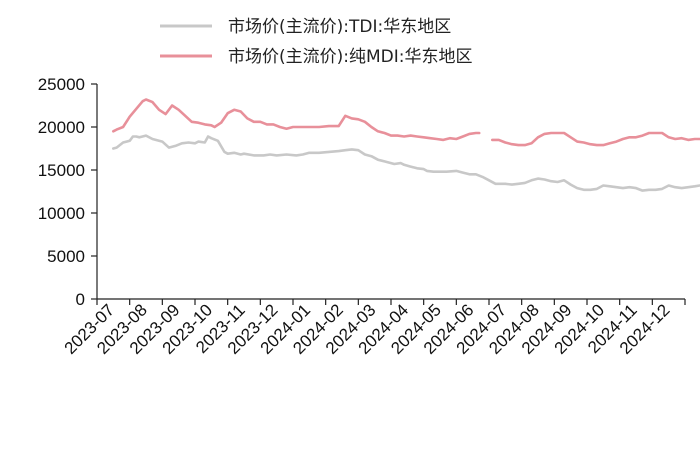  Describe the element at coordinates (350, 57) in the screenshot. I see `legend-label-mdi: 市场价(主流价):纯MDI:华东地区` at that location.